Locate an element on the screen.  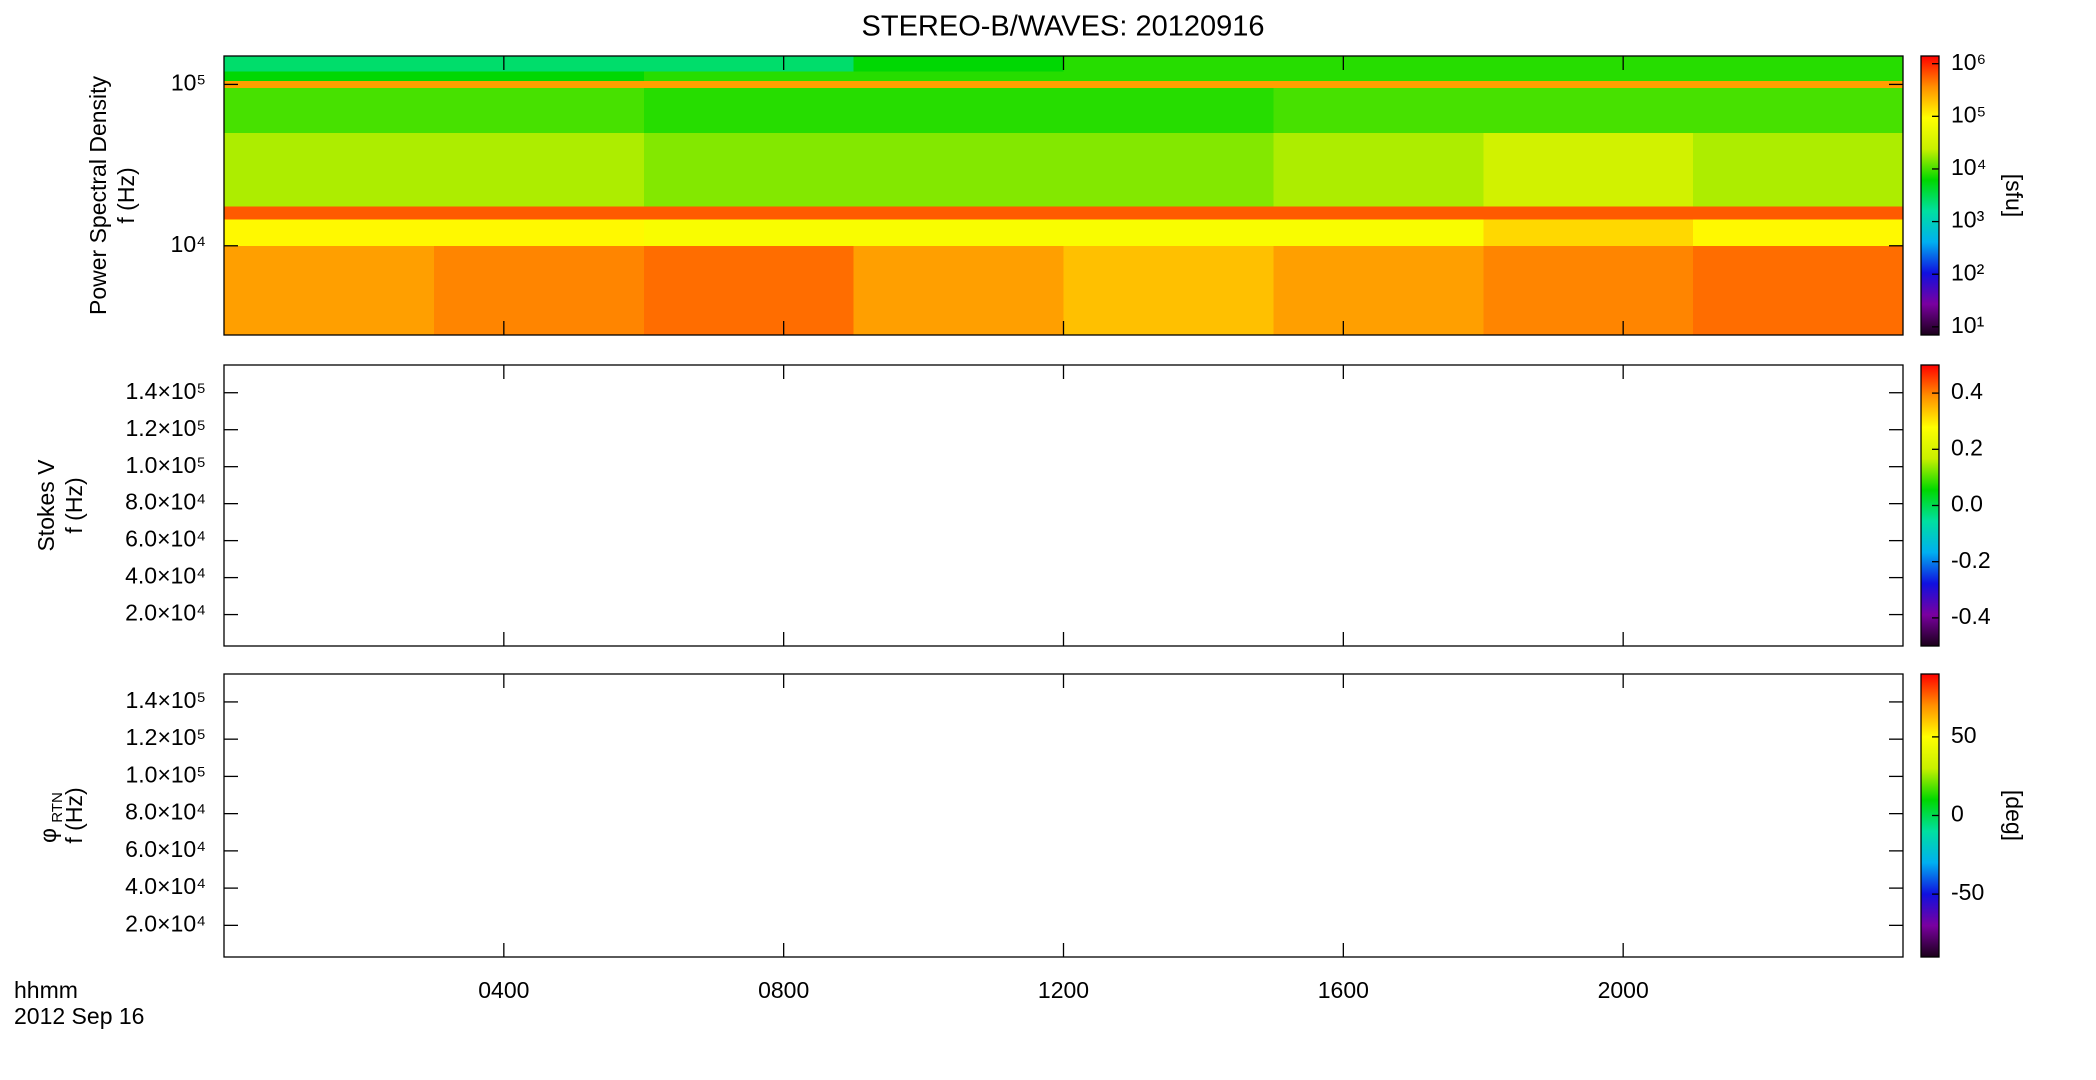
colorbar-tick-label: 10⁵ is located at coordinates (1968, 114).